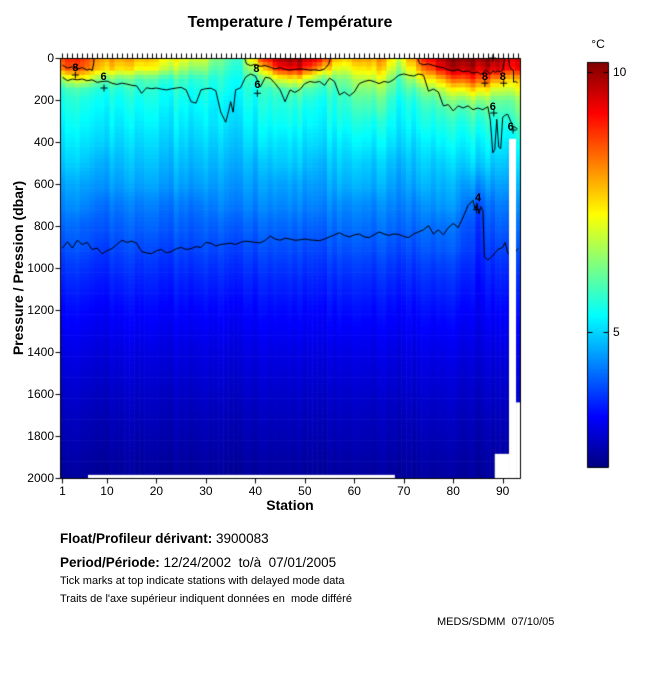 Image resolution: width=650 pixels, height=680 pixels. What do you see at coordinates (305, 491) in the screenshot?
I see `x-tick-label: 50` at bounding box center [305, 491].